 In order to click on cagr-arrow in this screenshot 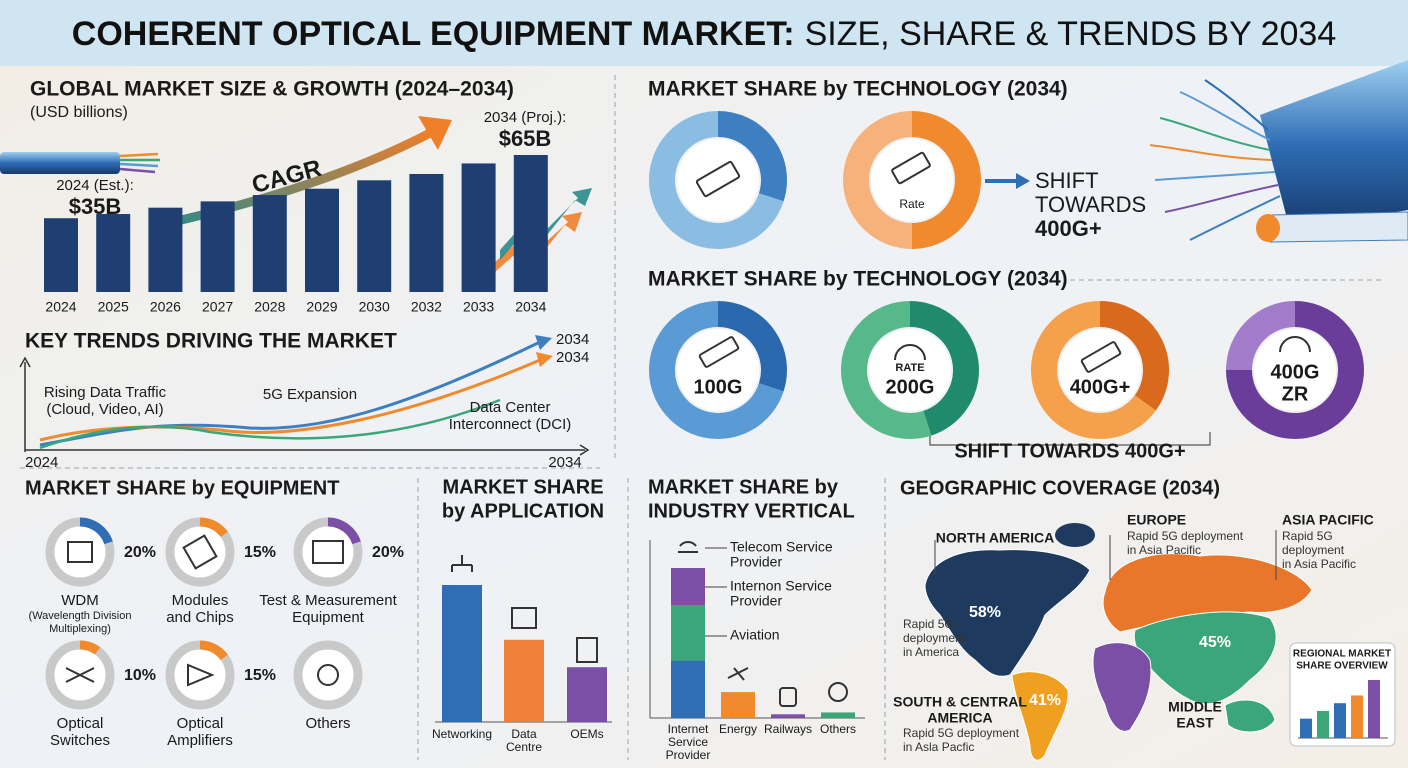, I will do `click(294, 179)`.